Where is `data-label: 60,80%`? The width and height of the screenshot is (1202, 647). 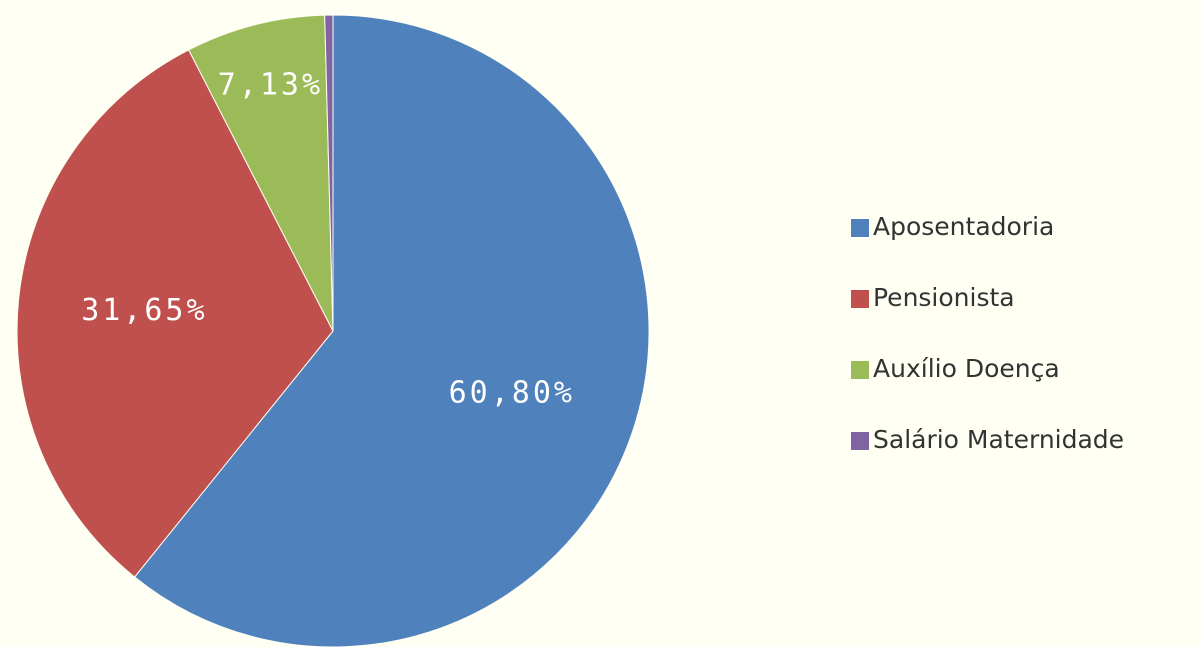
data-label: 60,80% is located at coordinates (512, 393).